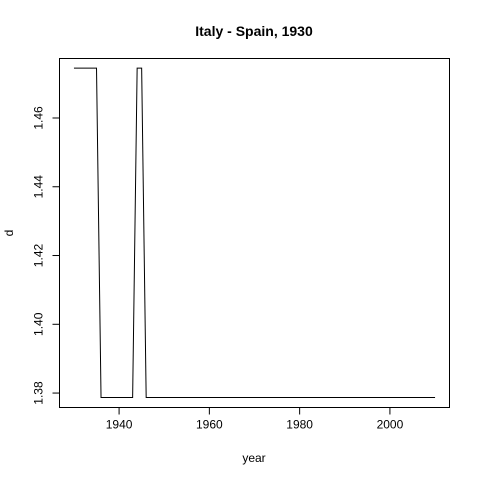 The image size is (480, 480). I want to click on y-axis-label: d, so click(9, 233).